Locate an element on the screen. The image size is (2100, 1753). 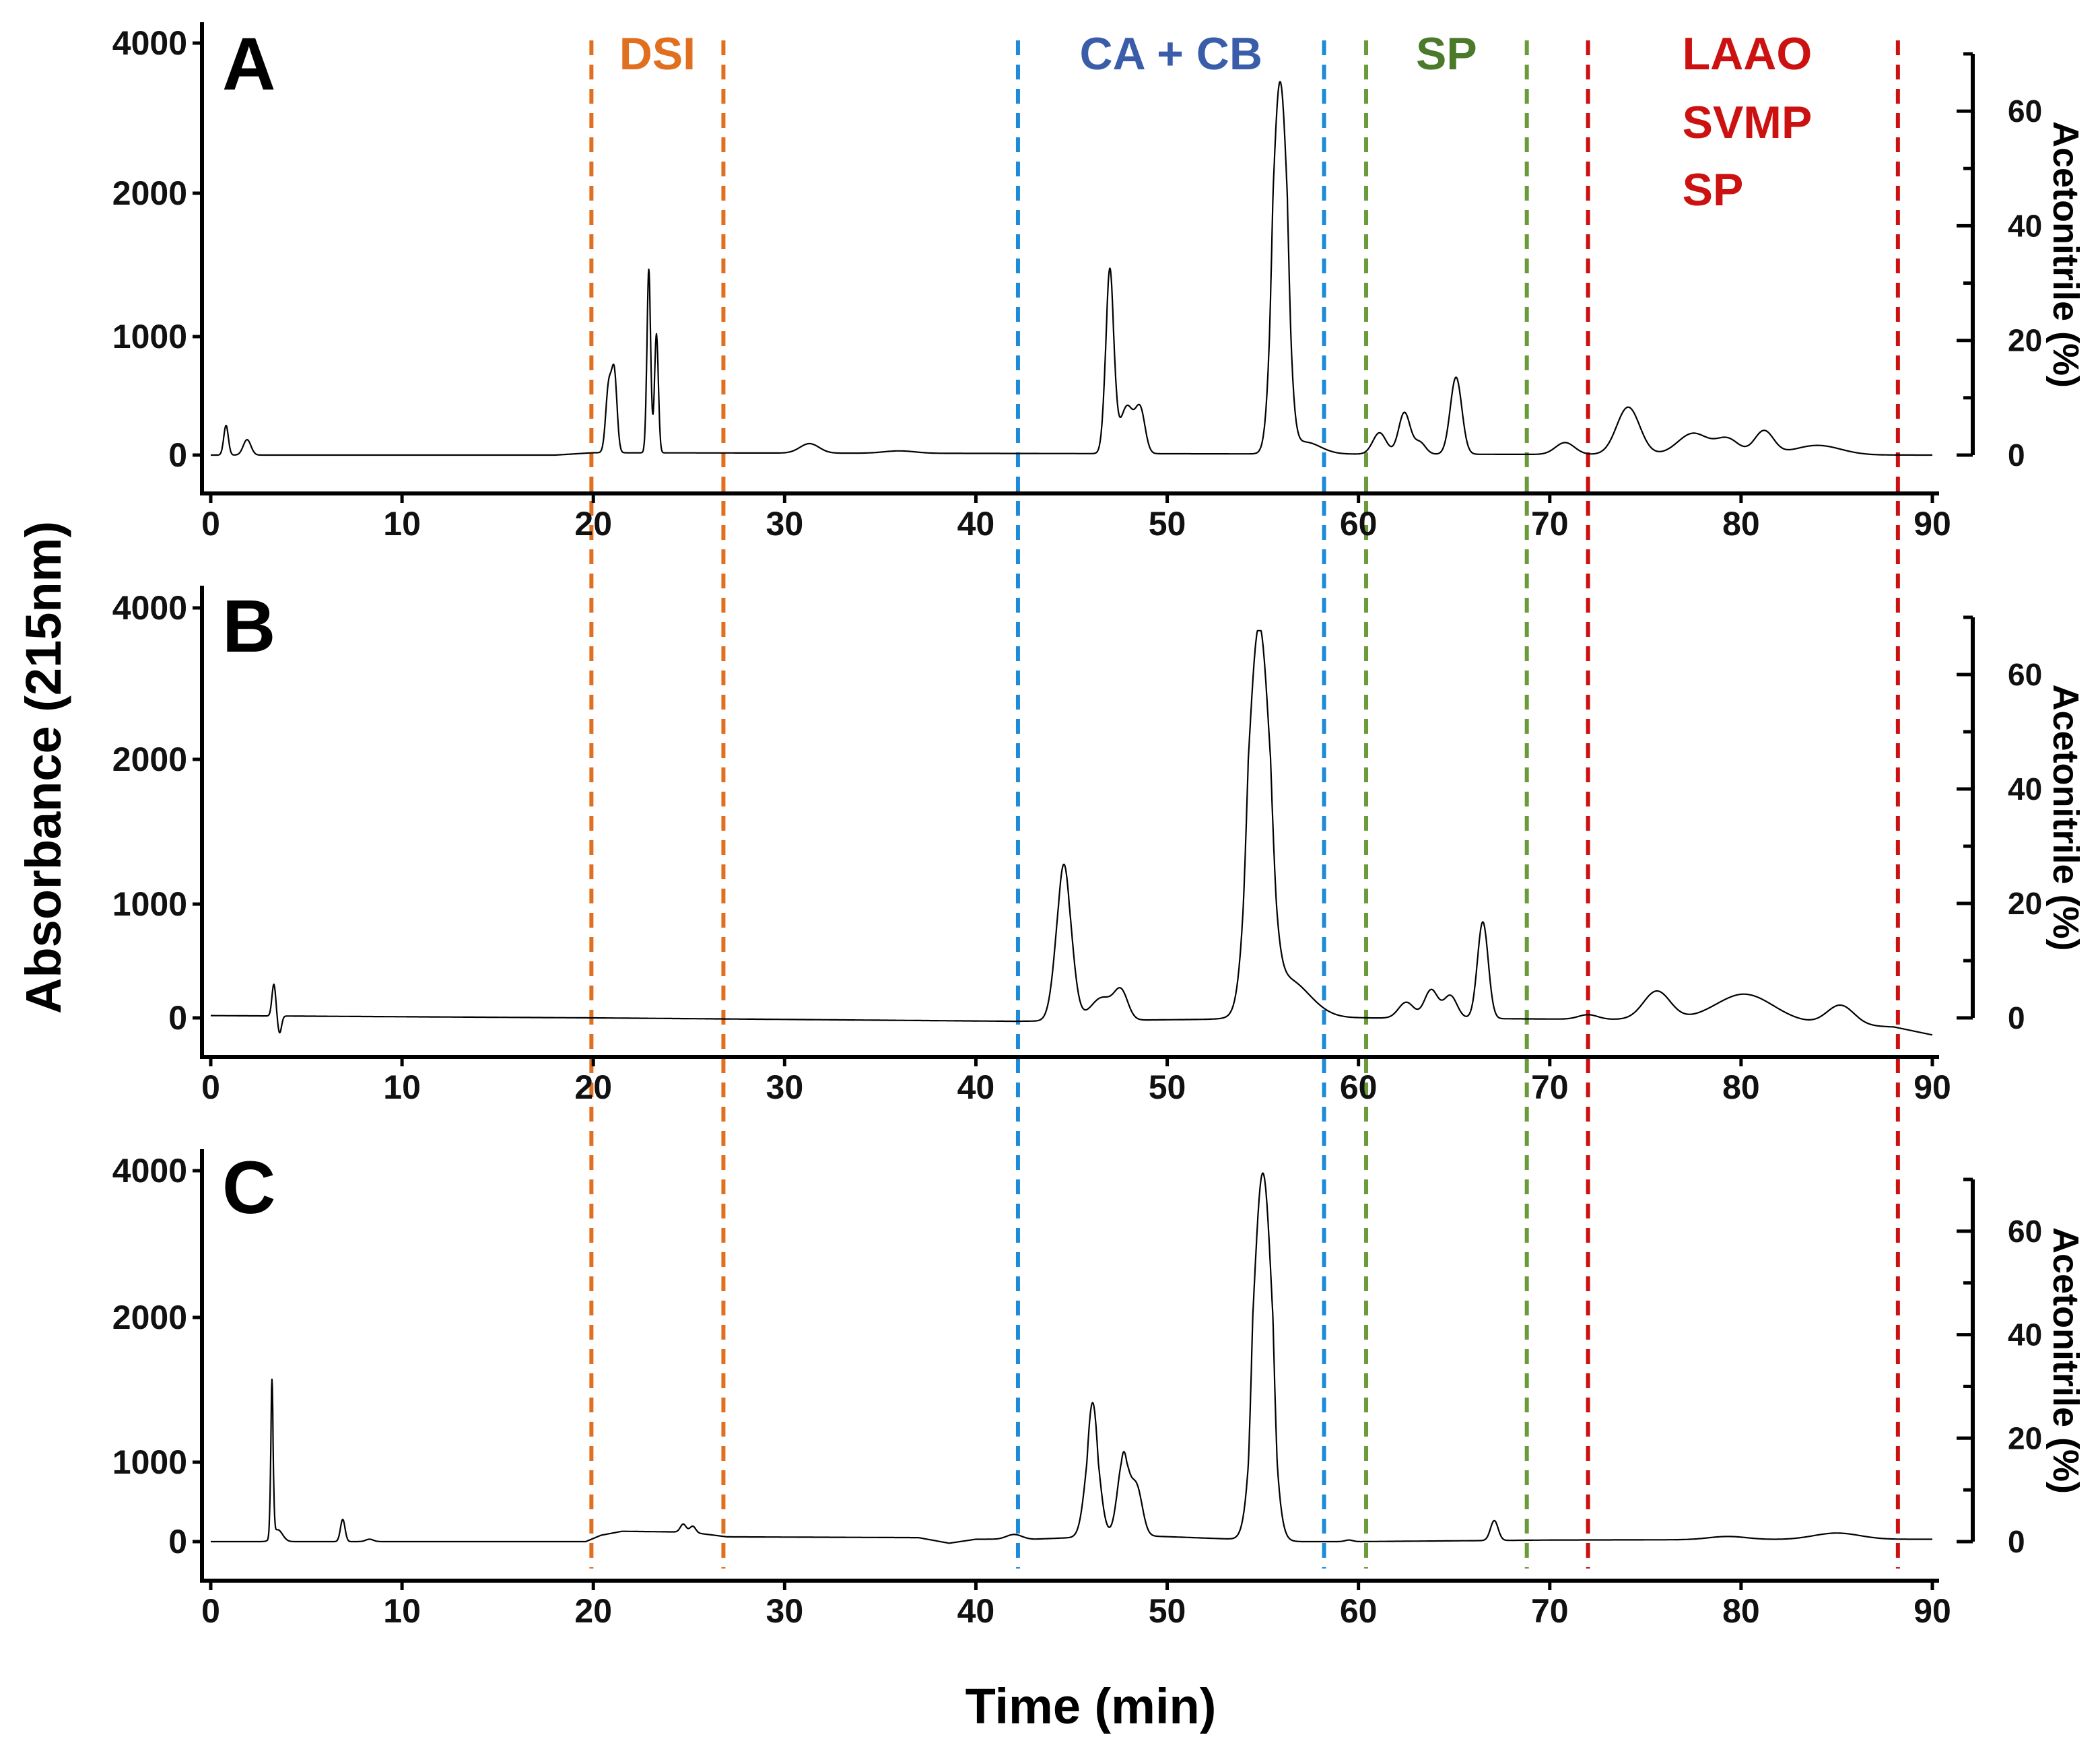
panel-label: C is located at coordinates (248, 1187).